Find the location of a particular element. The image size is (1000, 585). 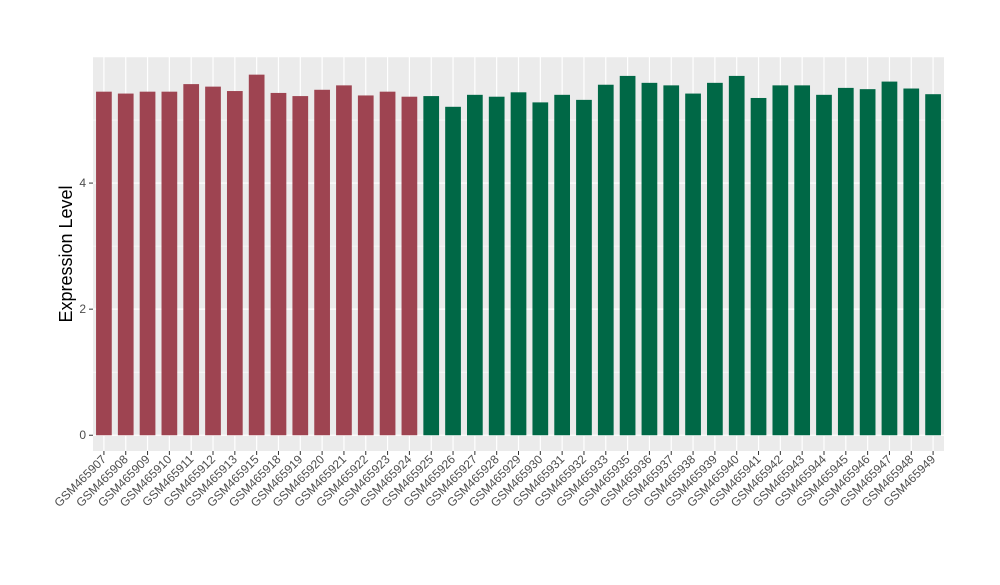

bar-GSM465930 is located at coordinates (540, 269).